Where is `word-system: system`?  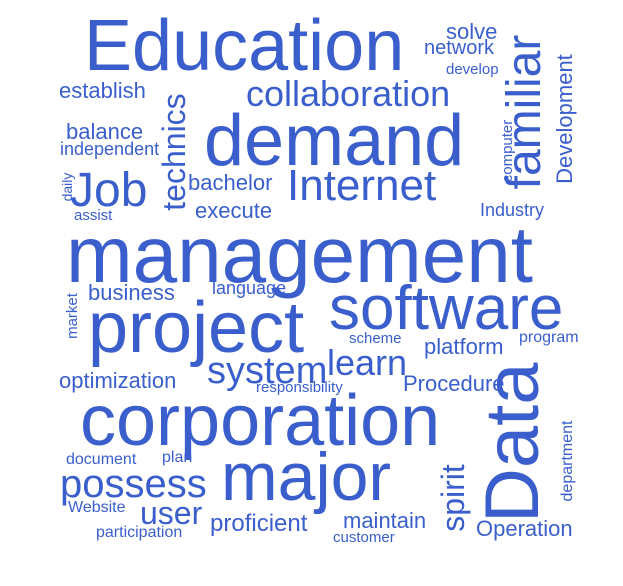 word-system: system is located at coordinates (267, 371).